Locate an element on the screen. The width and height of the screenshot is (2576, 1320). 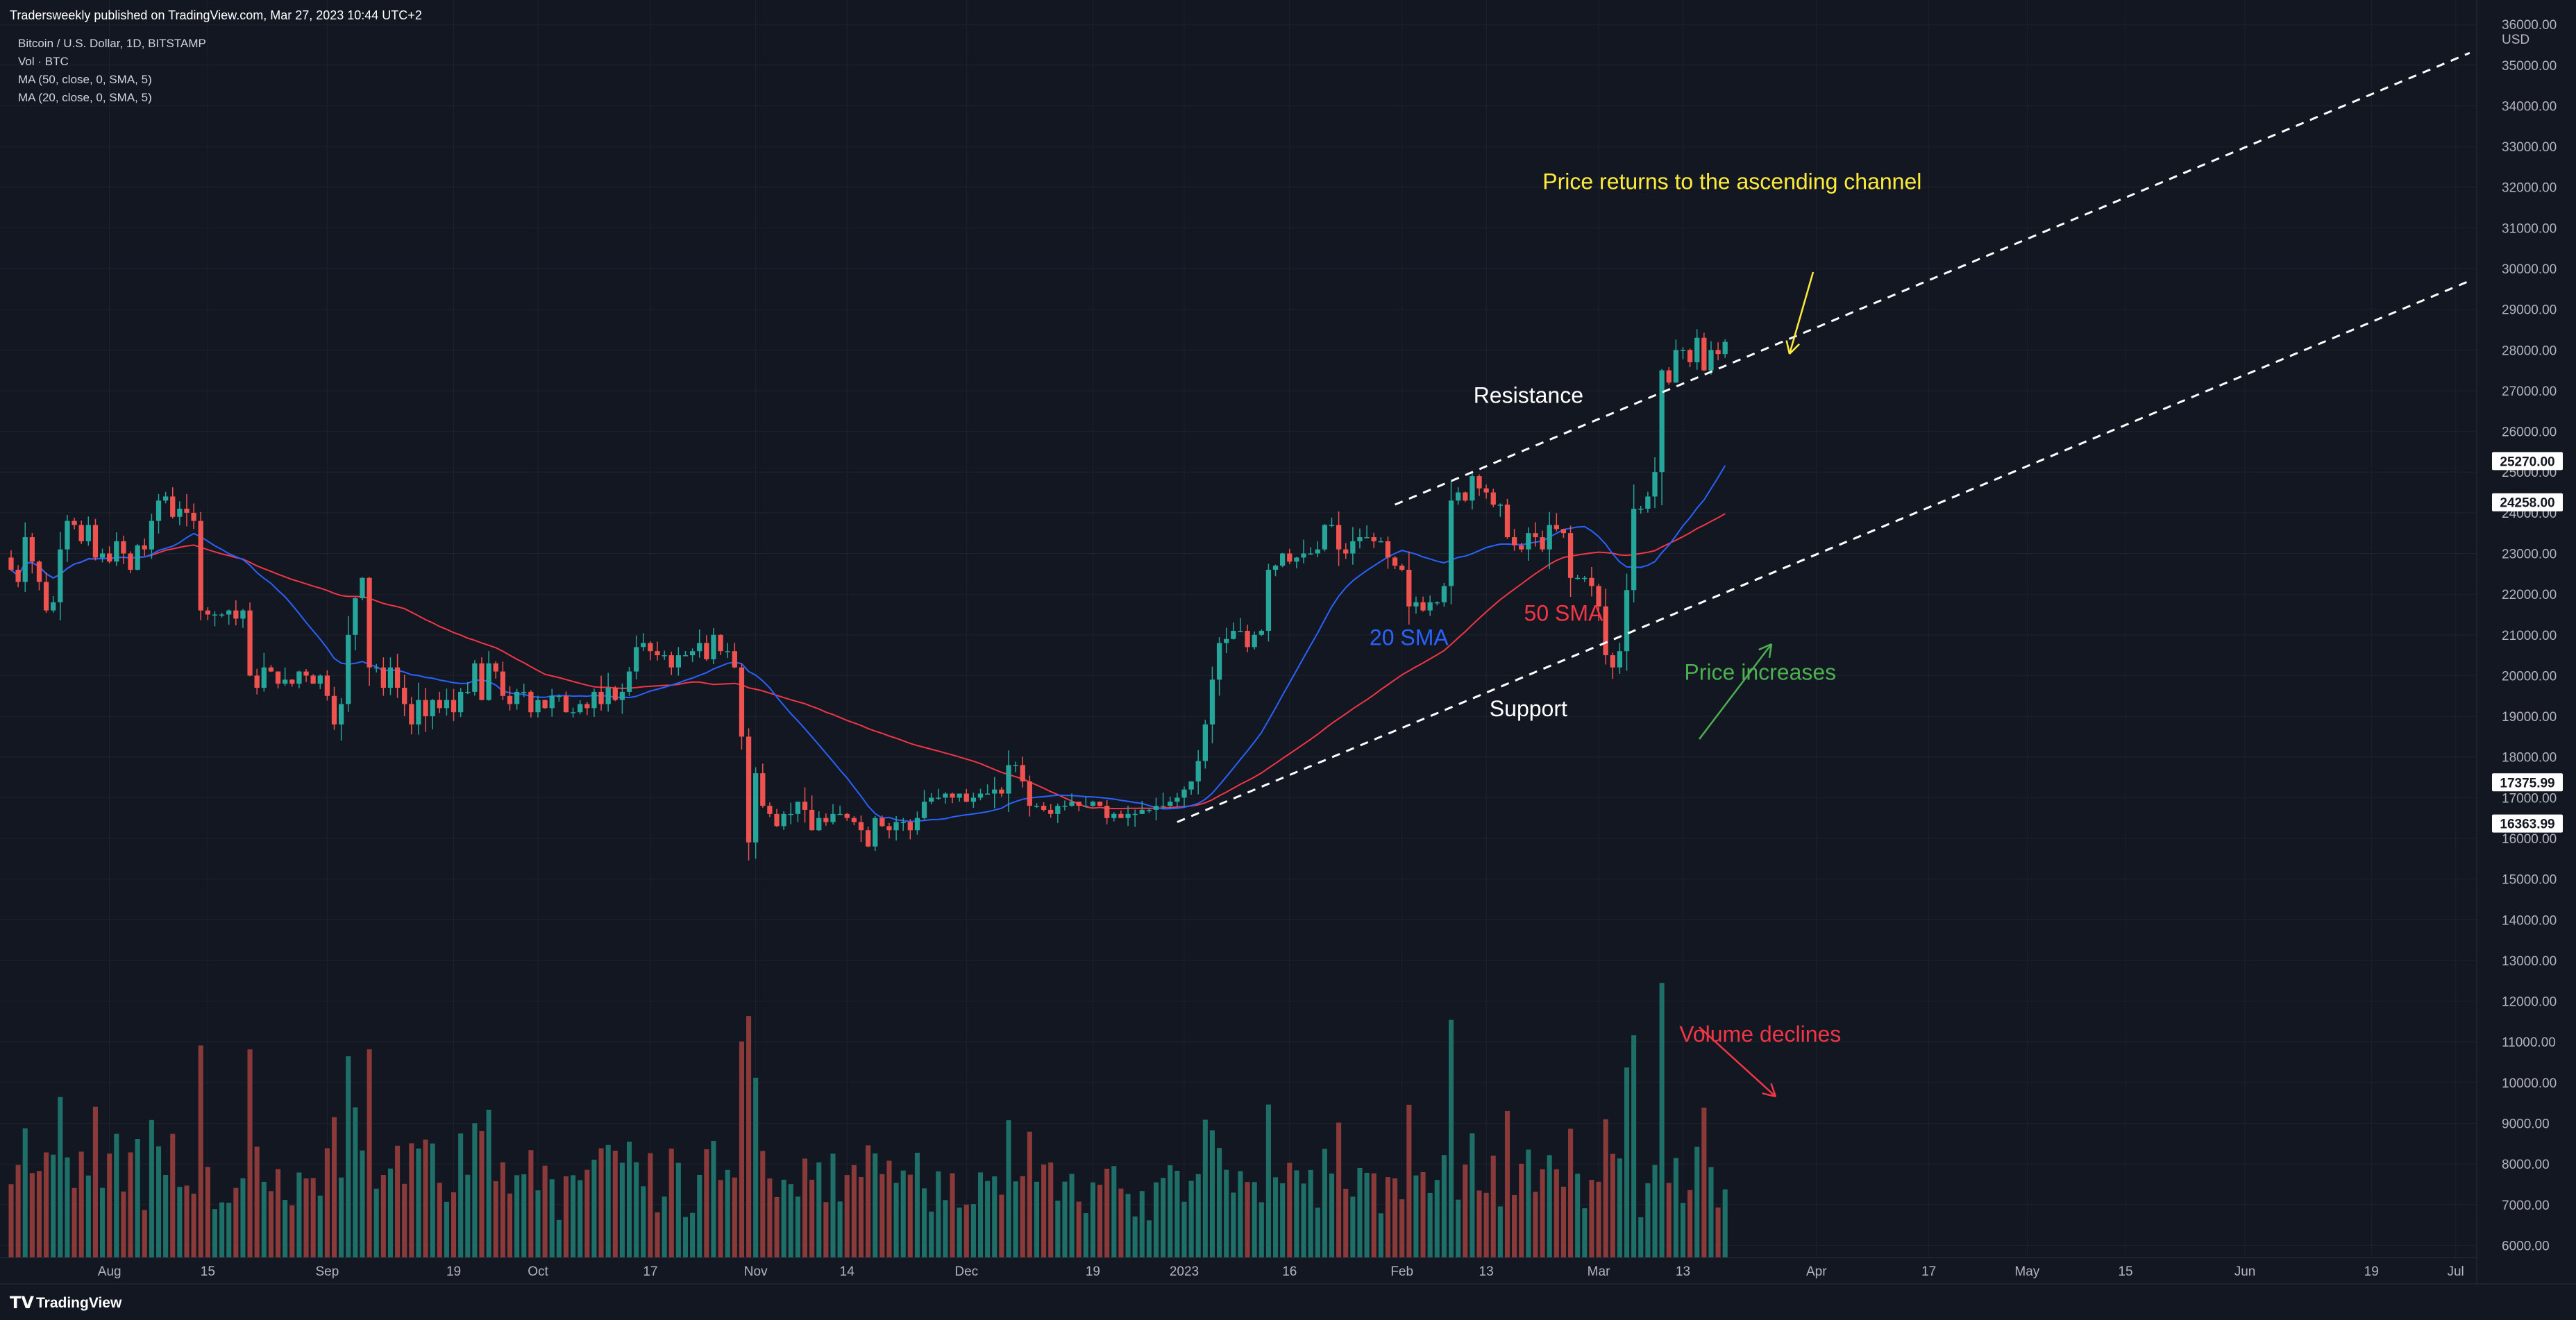
y-tick-label: 11000.00 is located at coordinates (2529, 1042).